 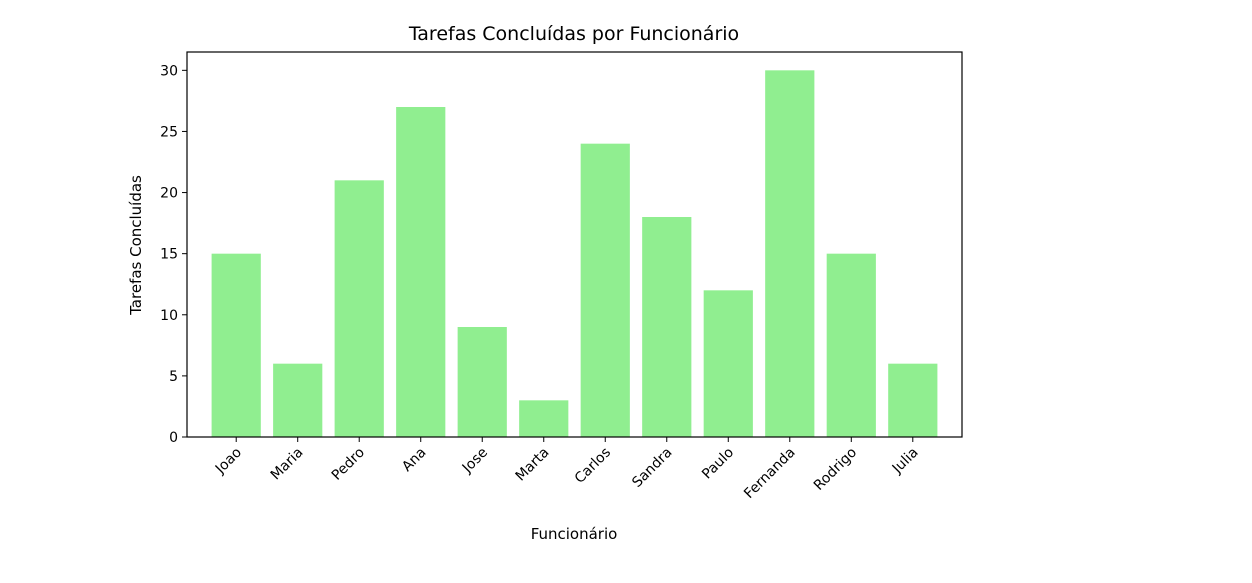 What do you see at coordinates (169, 316) in the screenshot?
I see `y-tick-label: 10` at bounding box center [169, 316].